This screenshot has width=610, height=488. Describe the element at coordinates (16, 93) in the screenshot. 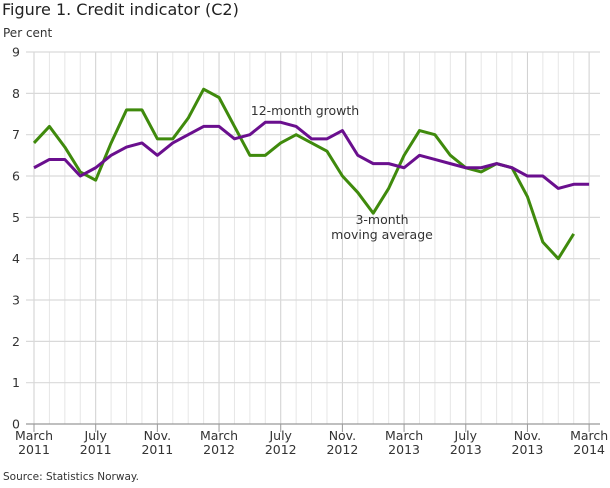

I see `y-tick-label: 8` at that location.